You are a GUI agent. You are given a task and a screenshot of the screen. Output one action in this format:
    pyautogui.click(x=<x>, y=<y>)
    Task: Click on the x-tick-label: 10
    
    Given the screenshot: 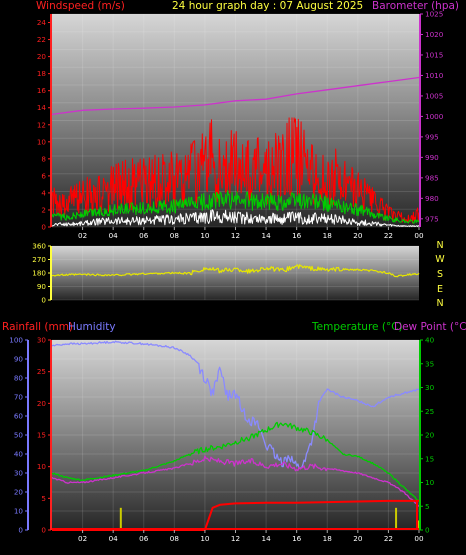 What is the action you would take?
    pyautogui.click(x=205, y=538)
    